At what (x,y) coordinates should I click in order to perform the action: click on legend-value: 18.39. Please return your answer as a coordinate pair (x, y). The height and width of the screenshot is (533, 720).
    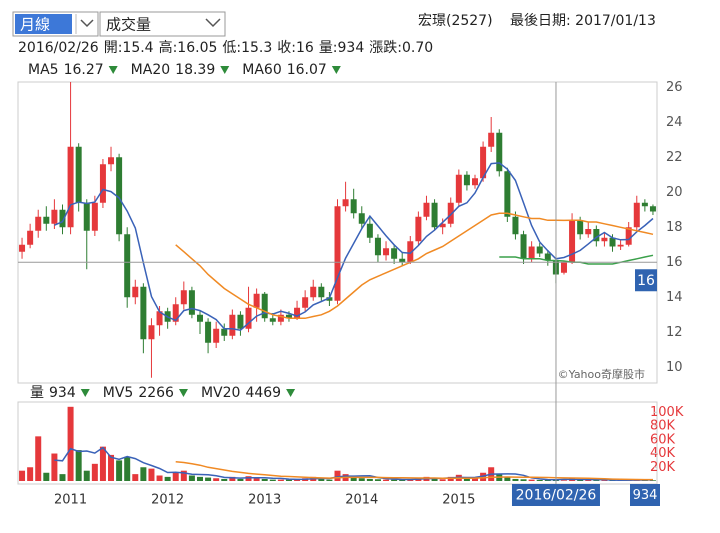
    Looking at the image, I should click on (195, 70).